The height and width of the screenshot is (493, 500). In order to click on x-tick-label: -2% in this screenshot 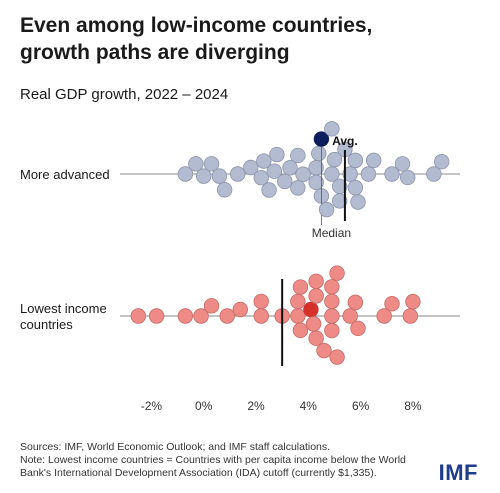, I will do `click(152, 406)`.